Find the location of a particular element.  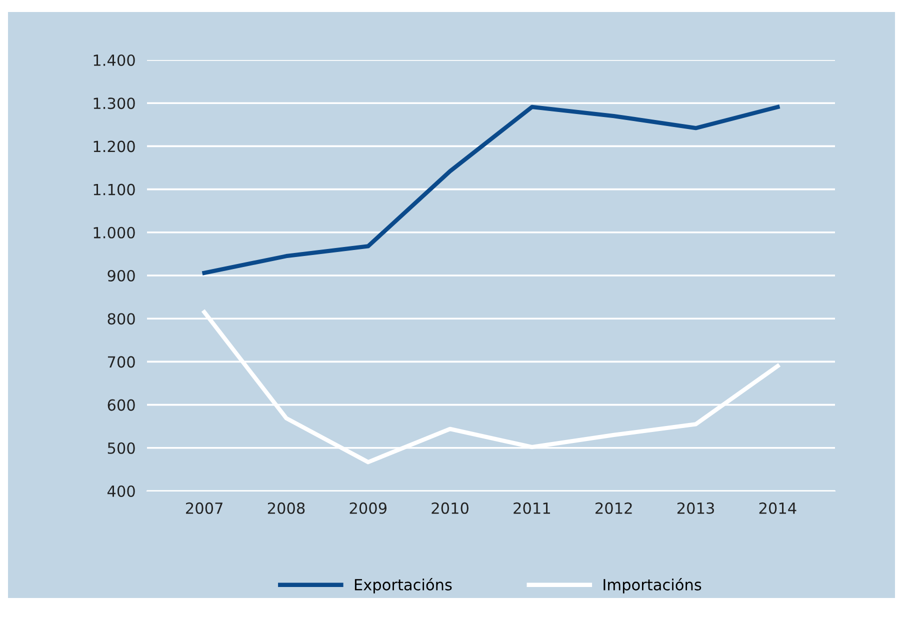

x-tick-label: 2011 is located at coordinates (532, 508).